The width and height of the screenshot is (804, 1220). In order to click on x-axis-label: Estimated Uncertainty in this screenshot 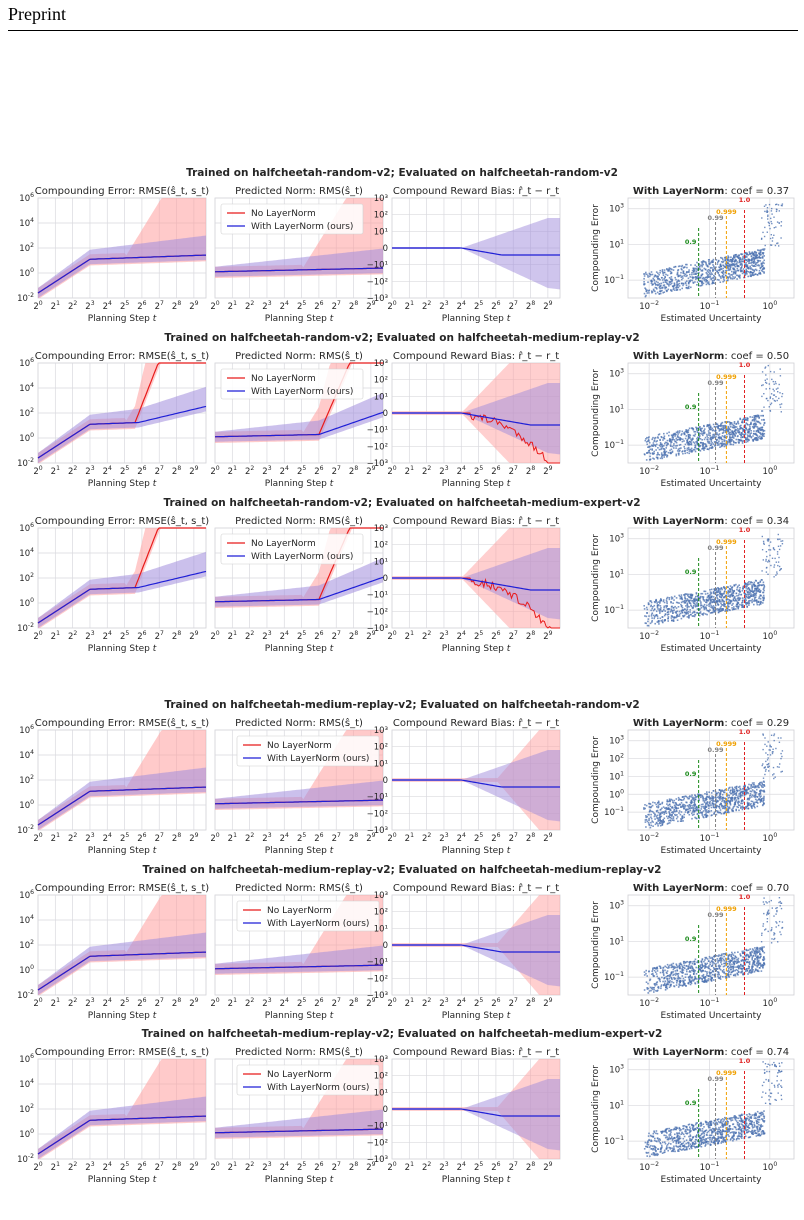, I will do `click(712, 319)`.